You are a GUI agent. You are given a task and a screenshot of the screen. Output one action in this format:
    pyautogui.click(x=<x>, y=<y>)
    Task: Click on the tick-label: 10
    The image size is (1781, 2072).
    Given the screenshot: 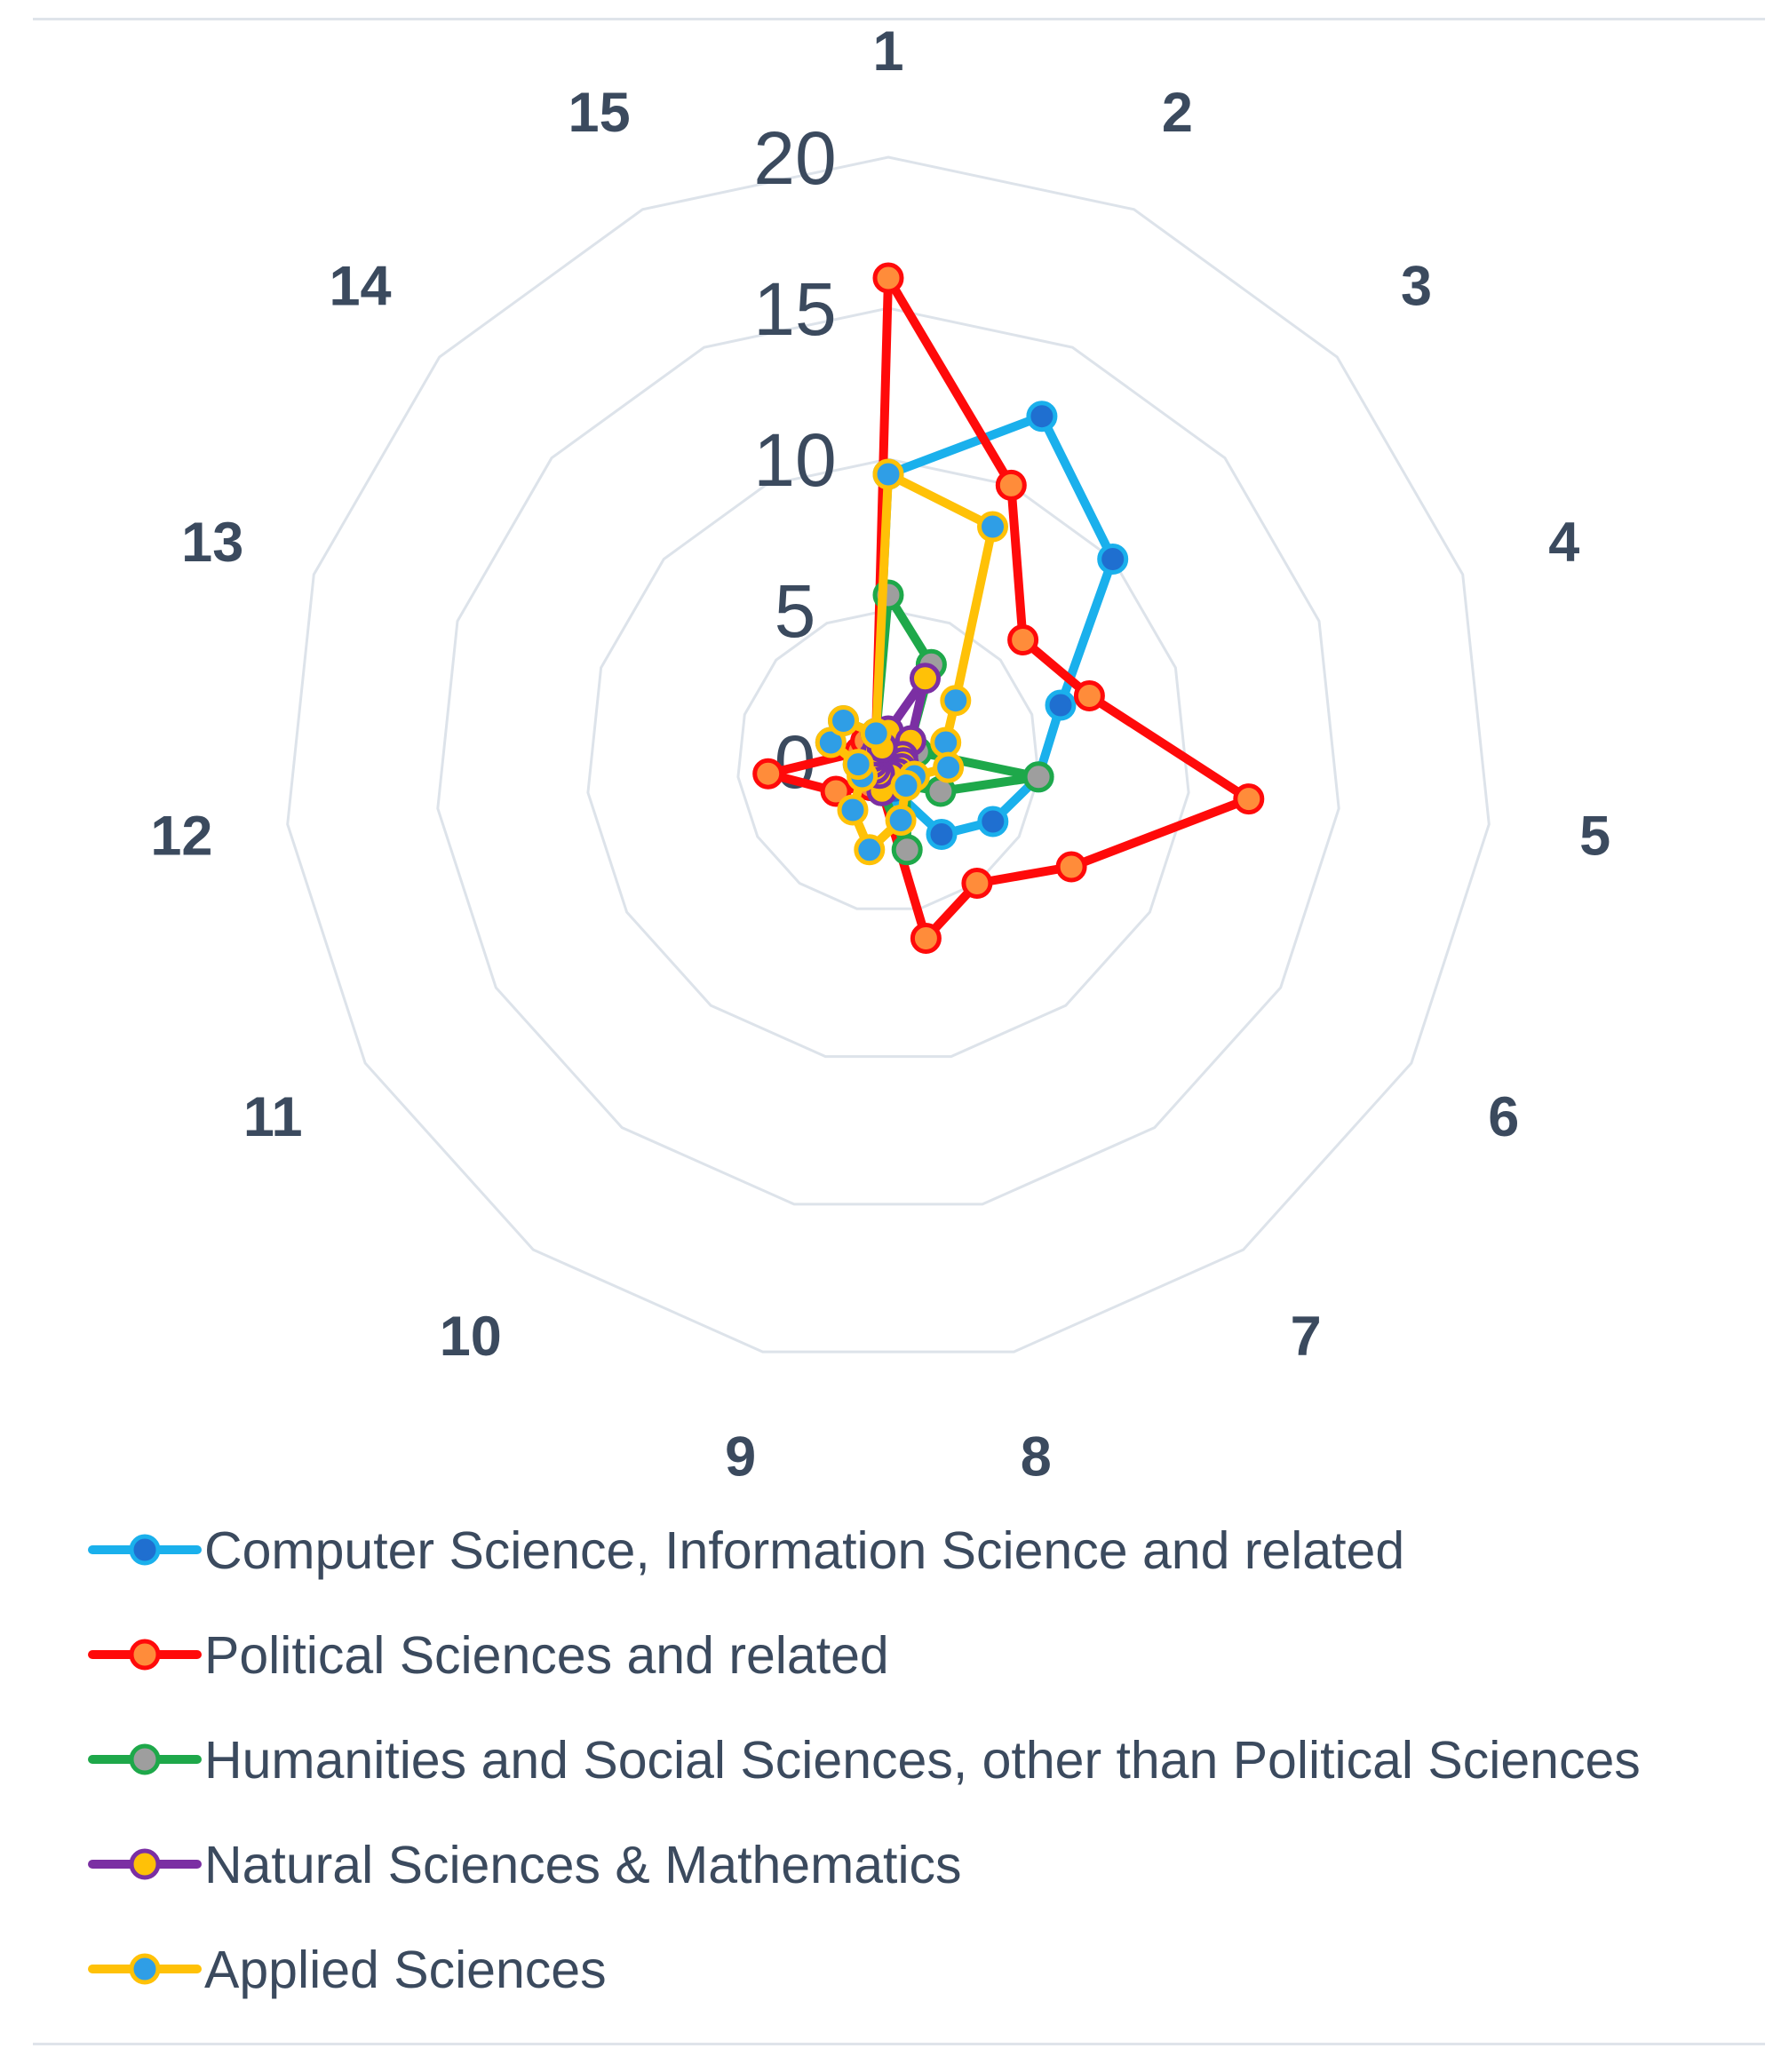 What is the action you would take?
    pyautogui.click(x=795, y=460)
    